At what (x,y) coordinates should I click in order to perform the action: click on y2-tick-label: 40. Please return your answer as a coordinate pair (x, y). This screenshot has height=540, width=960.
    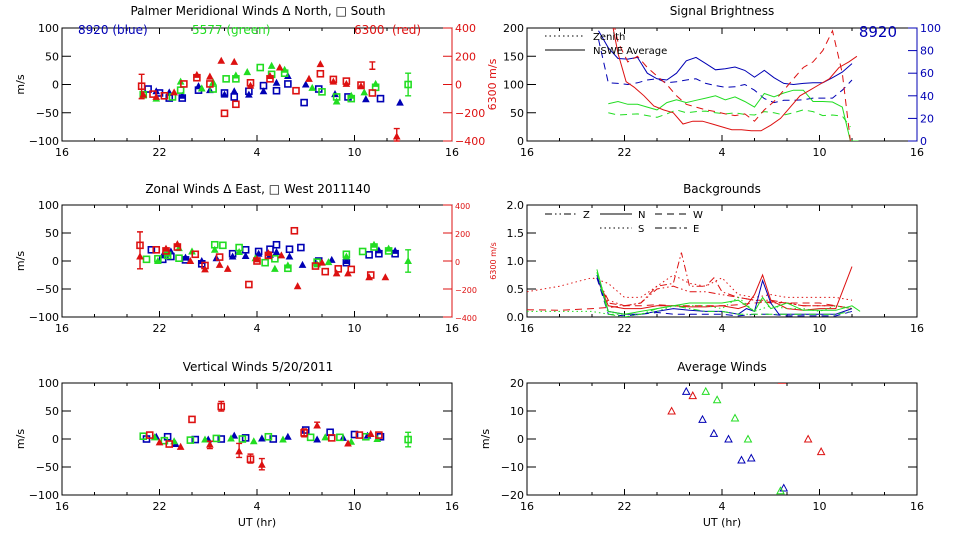
    Looking at the image, I should click on (927, 96).